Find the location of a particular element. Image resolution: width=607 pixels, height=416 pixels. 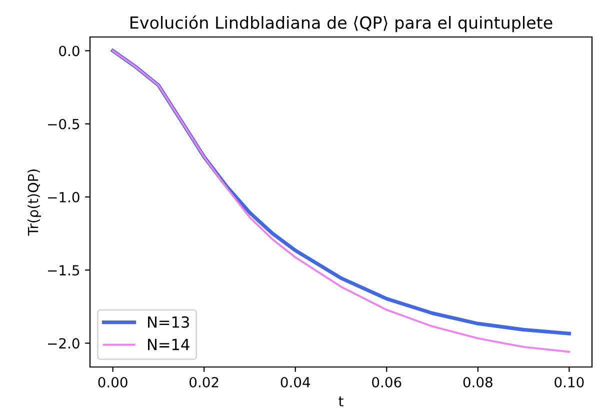

chart-title: Evolución Lindbladiana de ⟨QP⟩ para el quintuplete is located at coordinates (341, 23).